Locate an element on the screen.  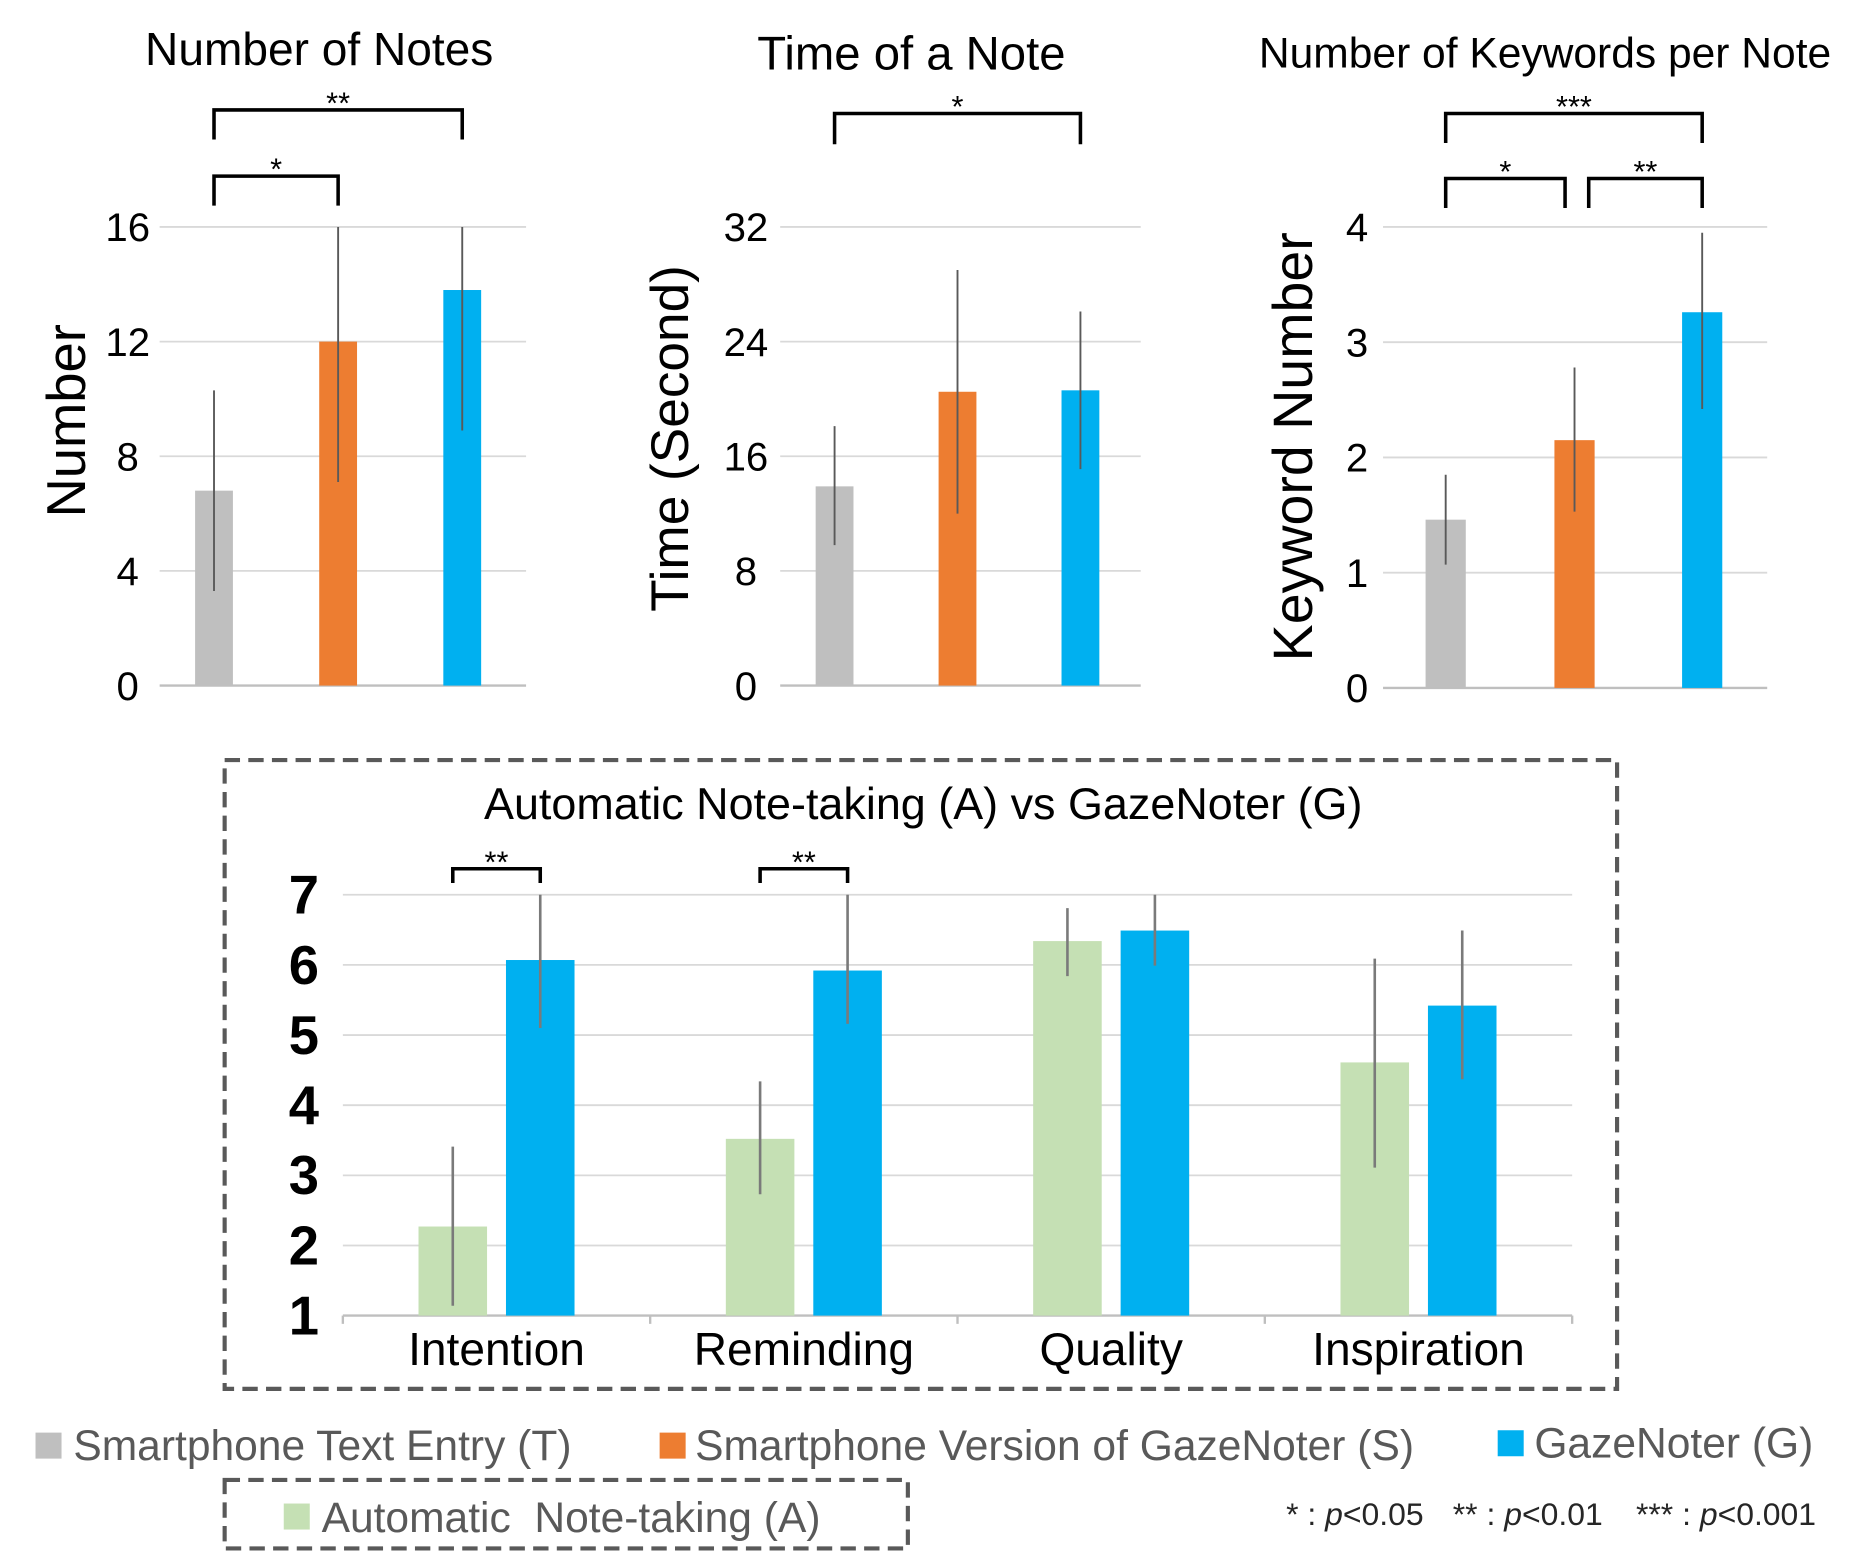
stars: *** is located at coordinates (1654, 1514).